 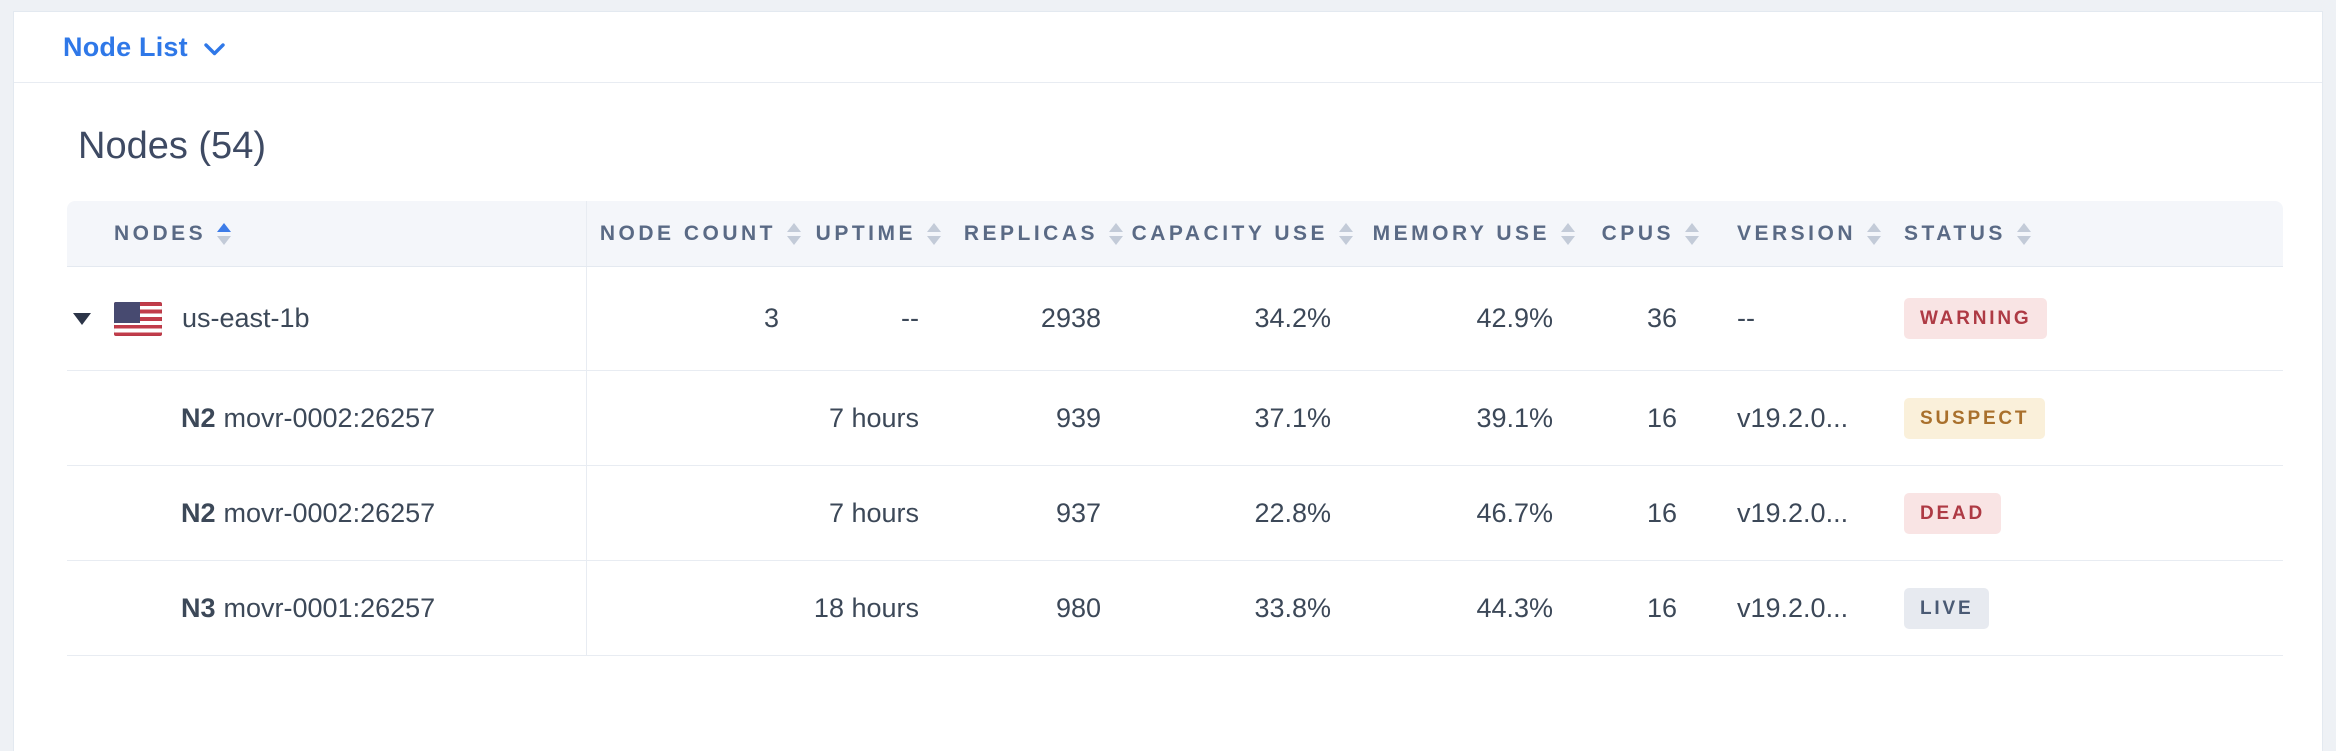 I want to click on uptime-cell: 18 hours, so click(x=866, y=607).